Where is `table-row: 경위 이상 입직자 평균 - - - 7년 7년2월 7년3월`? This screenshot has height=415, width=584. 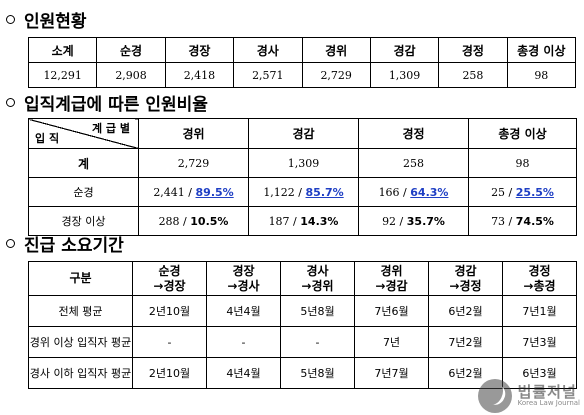
table-row: 경위 이상 입직자 평균 - - - 7년 7년2월 7년3월 is located at coordinates (302, 342).